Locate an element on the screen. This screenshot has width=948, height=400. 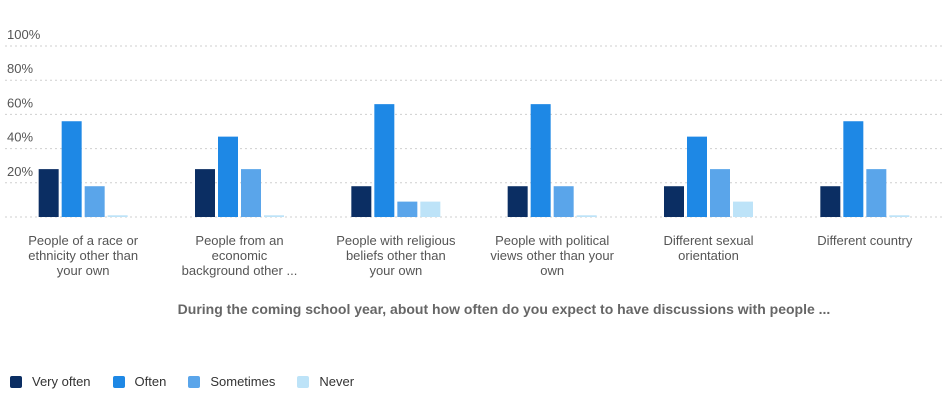
legend: Very often Often Sometimes Never is located at coordinates (193, 381).